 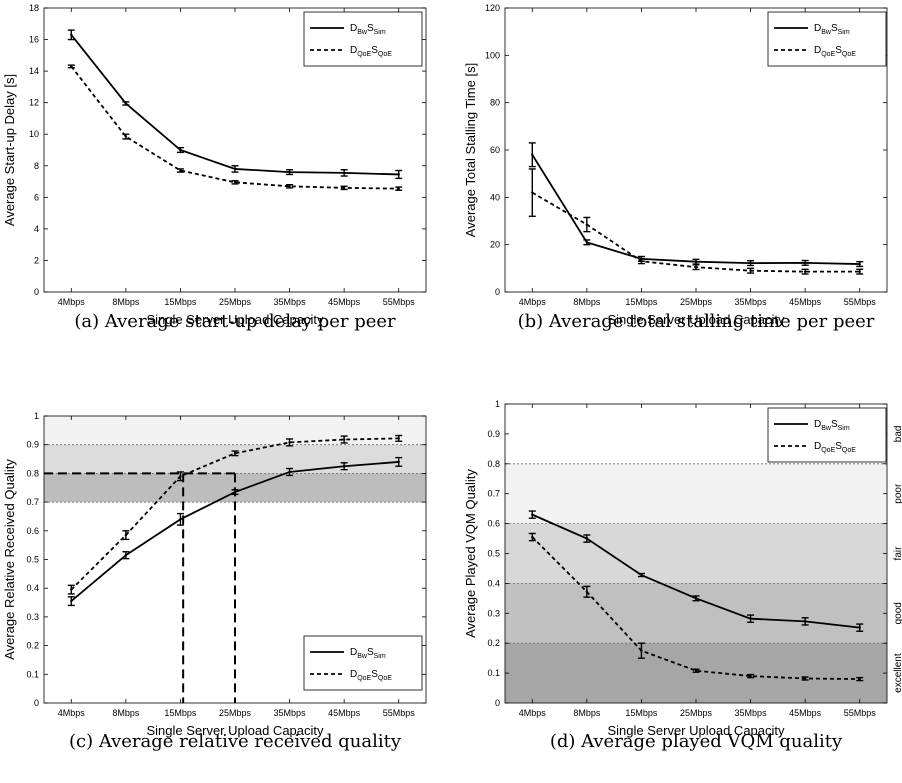 I want to click on quality-band, so click(x=235, y=459).